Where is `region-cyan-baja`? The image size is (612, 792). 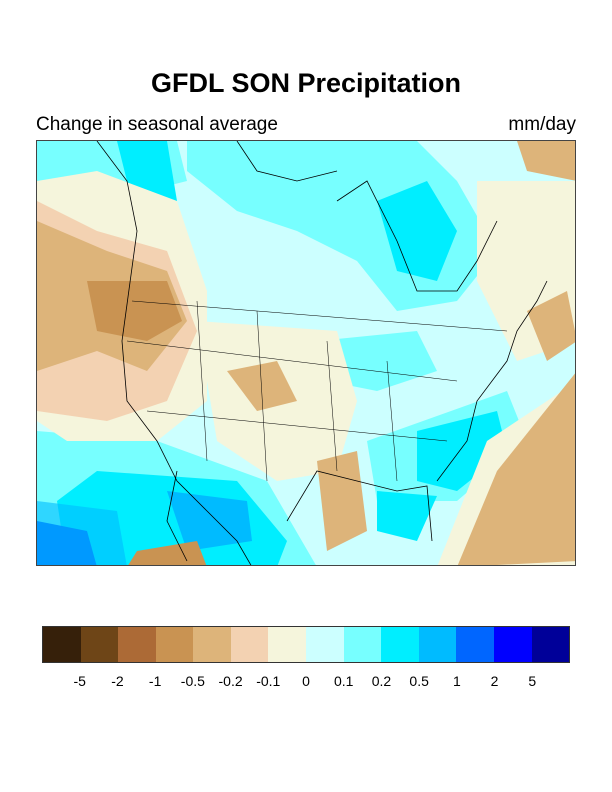
region-cyan-baja is located at coordinates (209, 521).